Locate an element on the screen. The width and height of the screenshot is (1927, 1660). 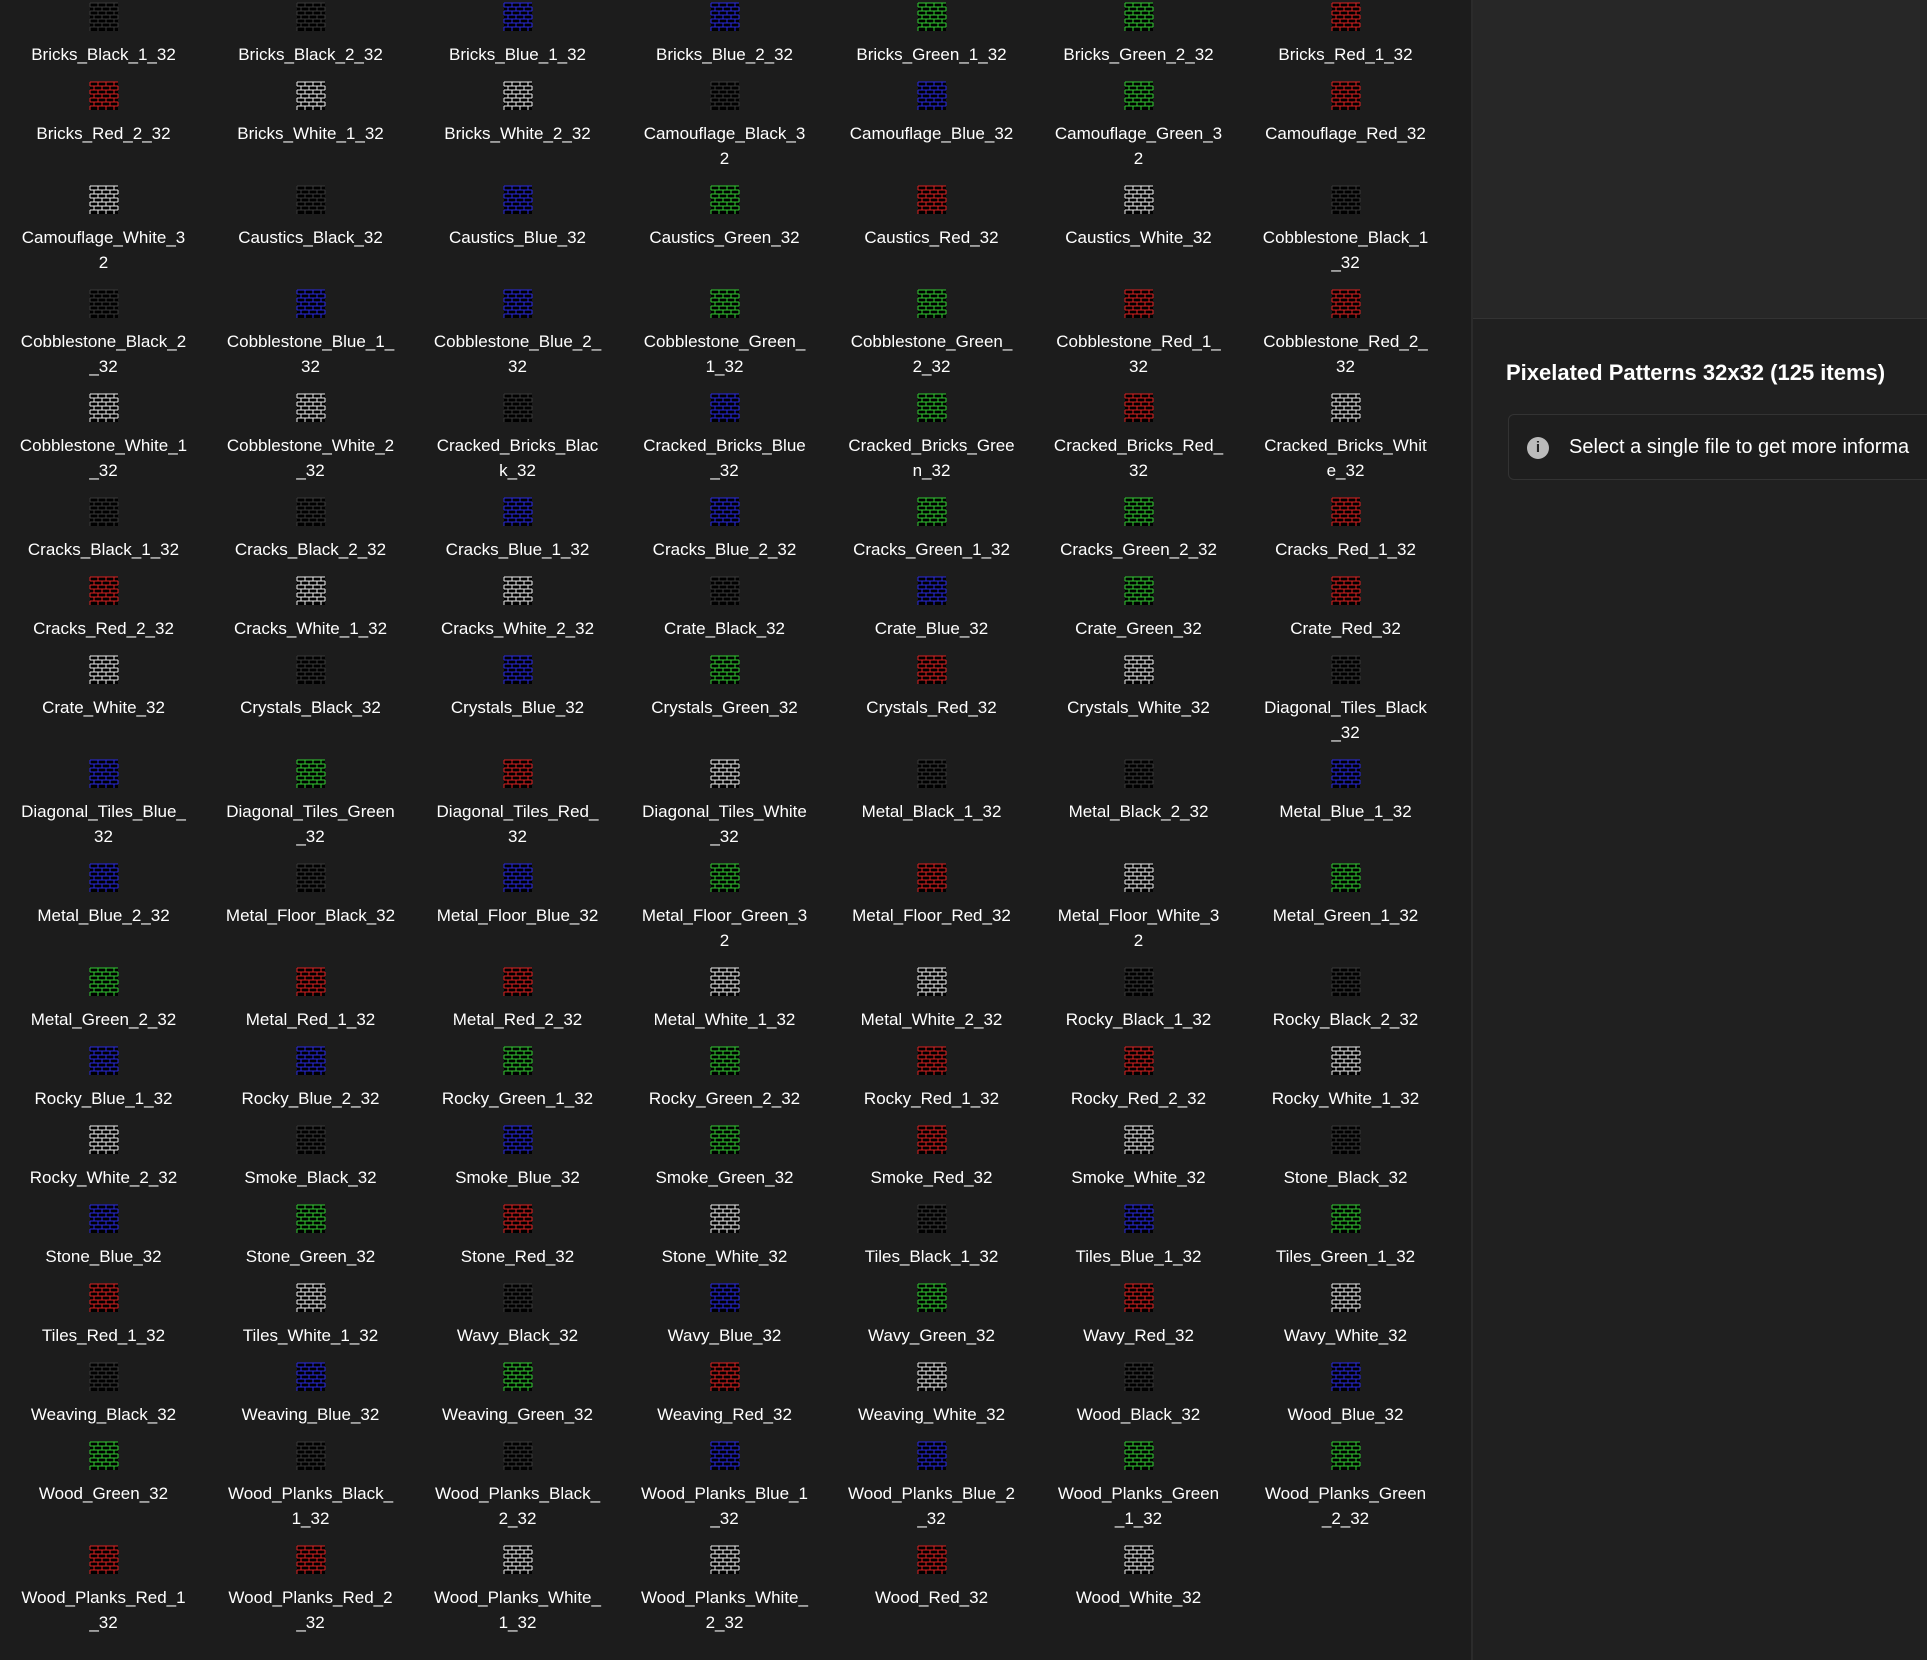
file-item: Metal_Red_1_32 is located at coordinates (310, 1000).